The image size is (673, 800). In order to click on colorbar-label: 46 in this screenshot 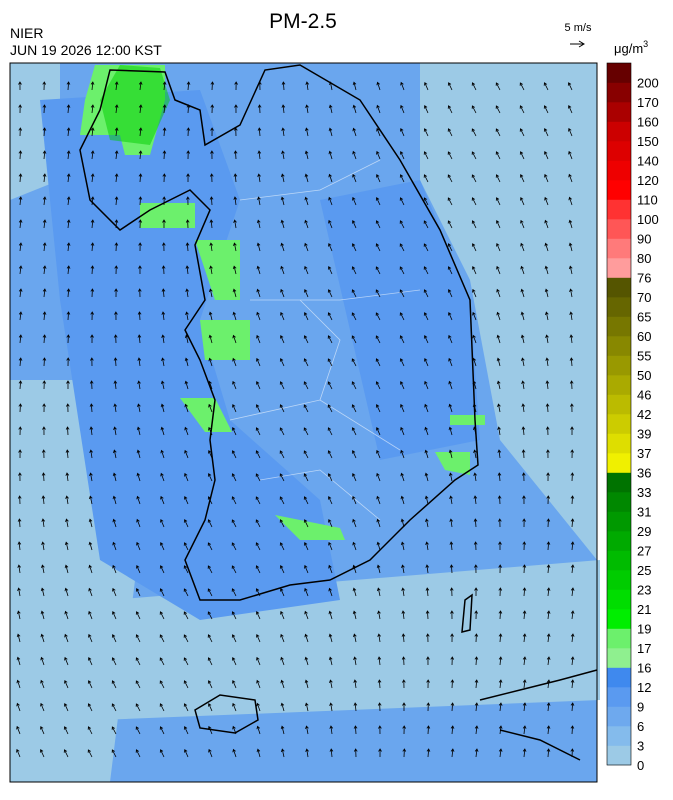, I will do `click(644, 395)`.